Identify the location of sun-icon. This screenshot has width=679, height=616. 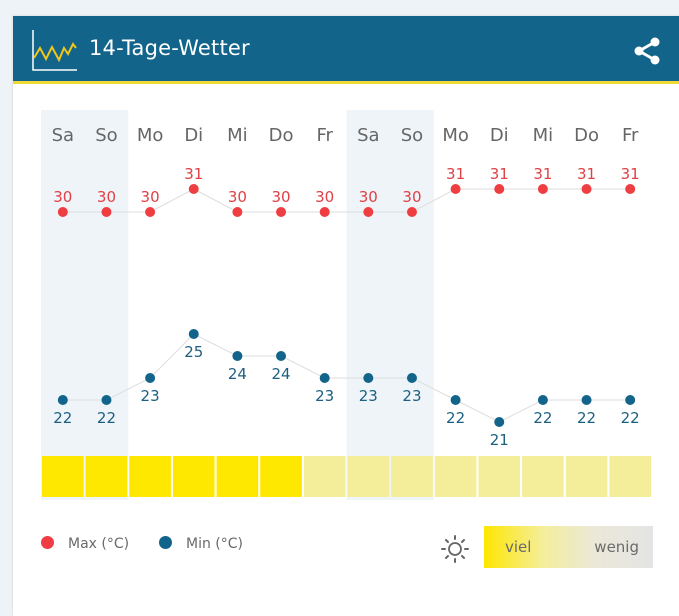
(455, 549).